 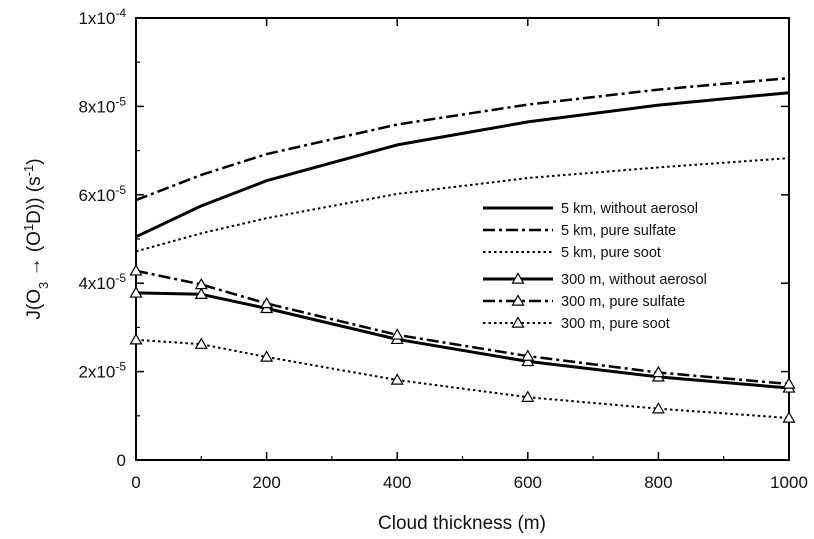 I want to click on svg-text: J(O3 → (O1D)) (s-1), so click(x=36, y=238).